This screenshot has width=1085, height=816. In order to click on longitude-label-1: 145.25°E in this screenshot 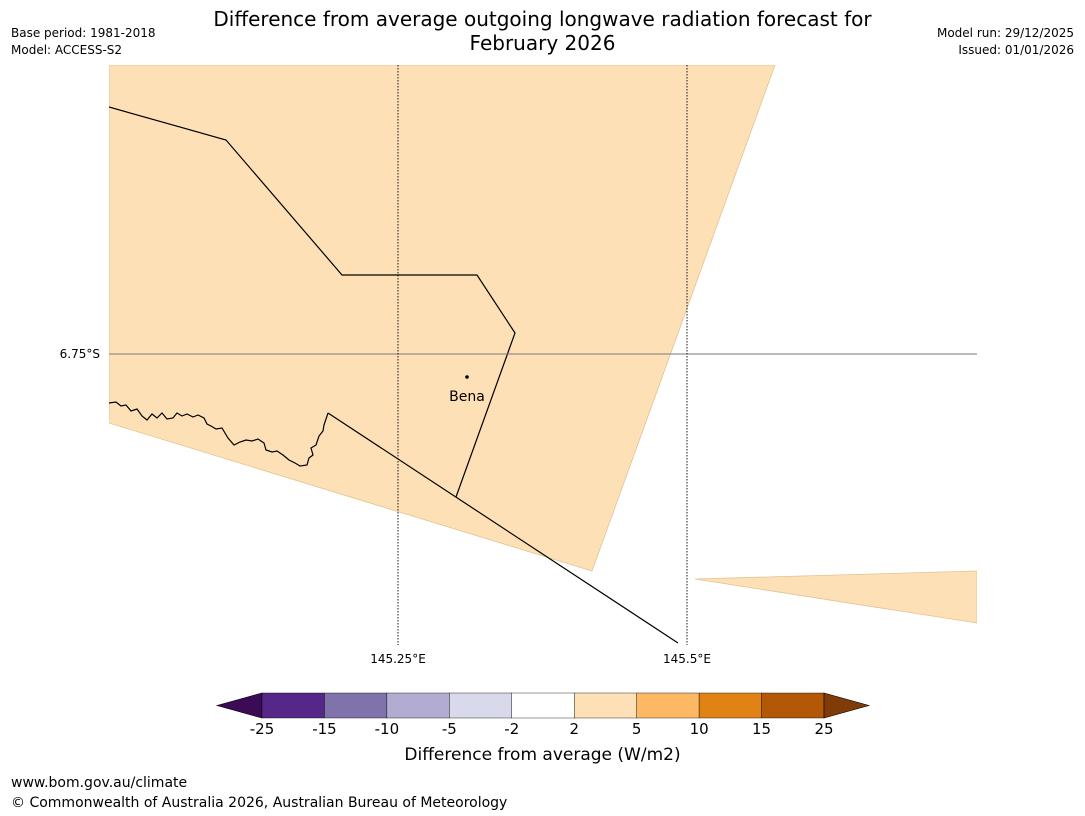, I will do `click(398, 659)`.